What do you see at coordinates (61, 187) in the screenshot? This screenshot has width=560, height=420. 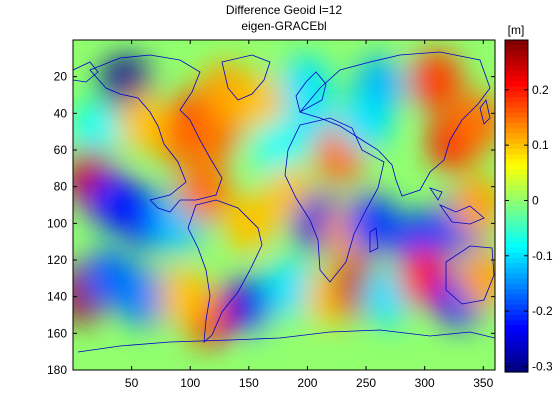 I see `y-tick-label: 80` at bounding box center [61, 187].